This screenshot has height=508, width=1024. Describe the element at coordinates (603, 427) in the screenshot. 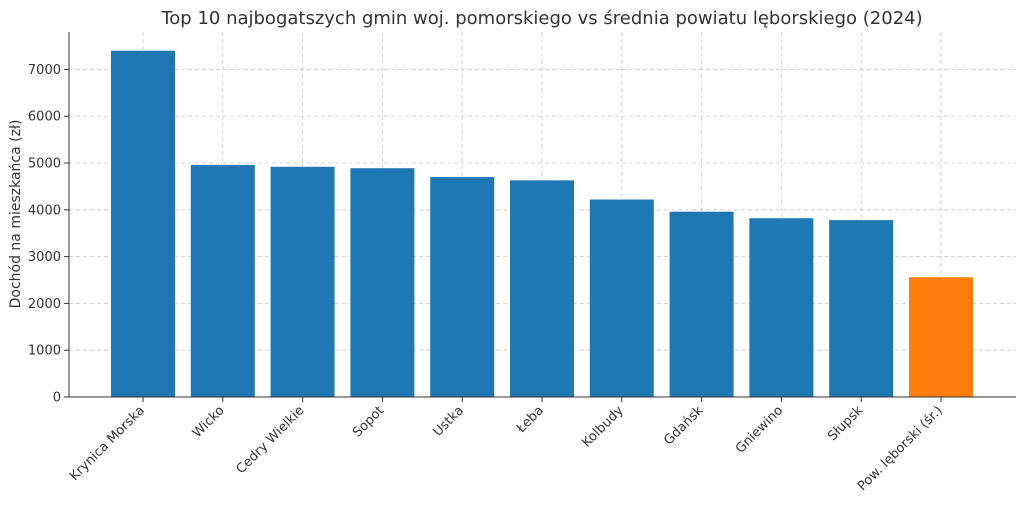

I see `x-tick-label: Kolbudy` at that location.